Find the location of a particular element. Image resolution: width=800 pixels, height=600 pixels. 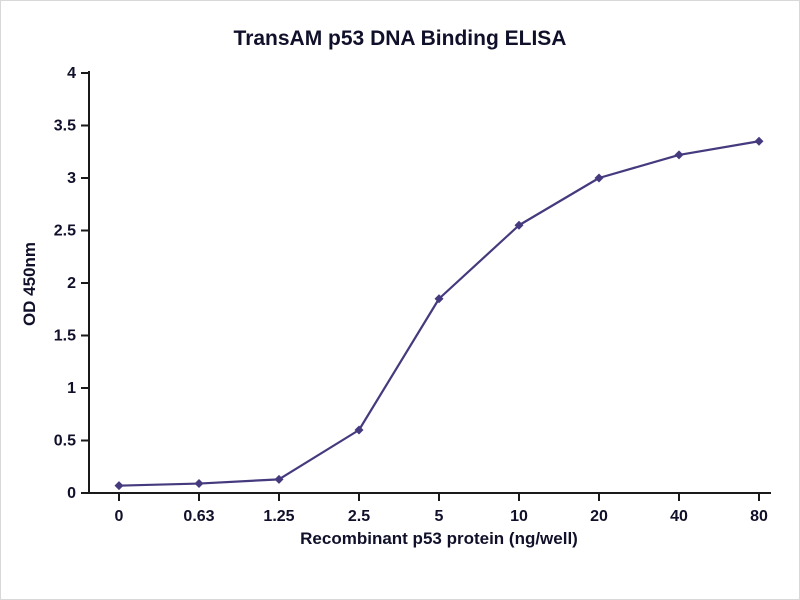

x-tick-label: 0 is located at coordinates (119, 516).